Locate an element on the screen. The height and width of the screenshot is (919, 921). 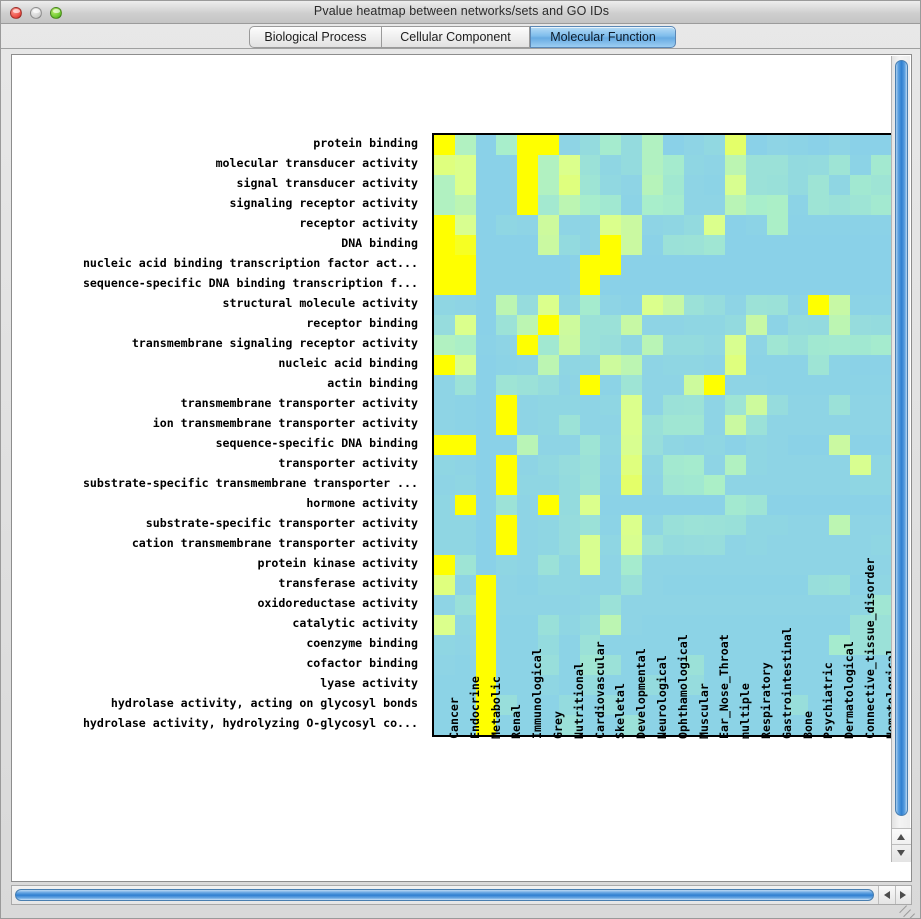
horizontal-scrollbar is located at coordinates (461, 895).